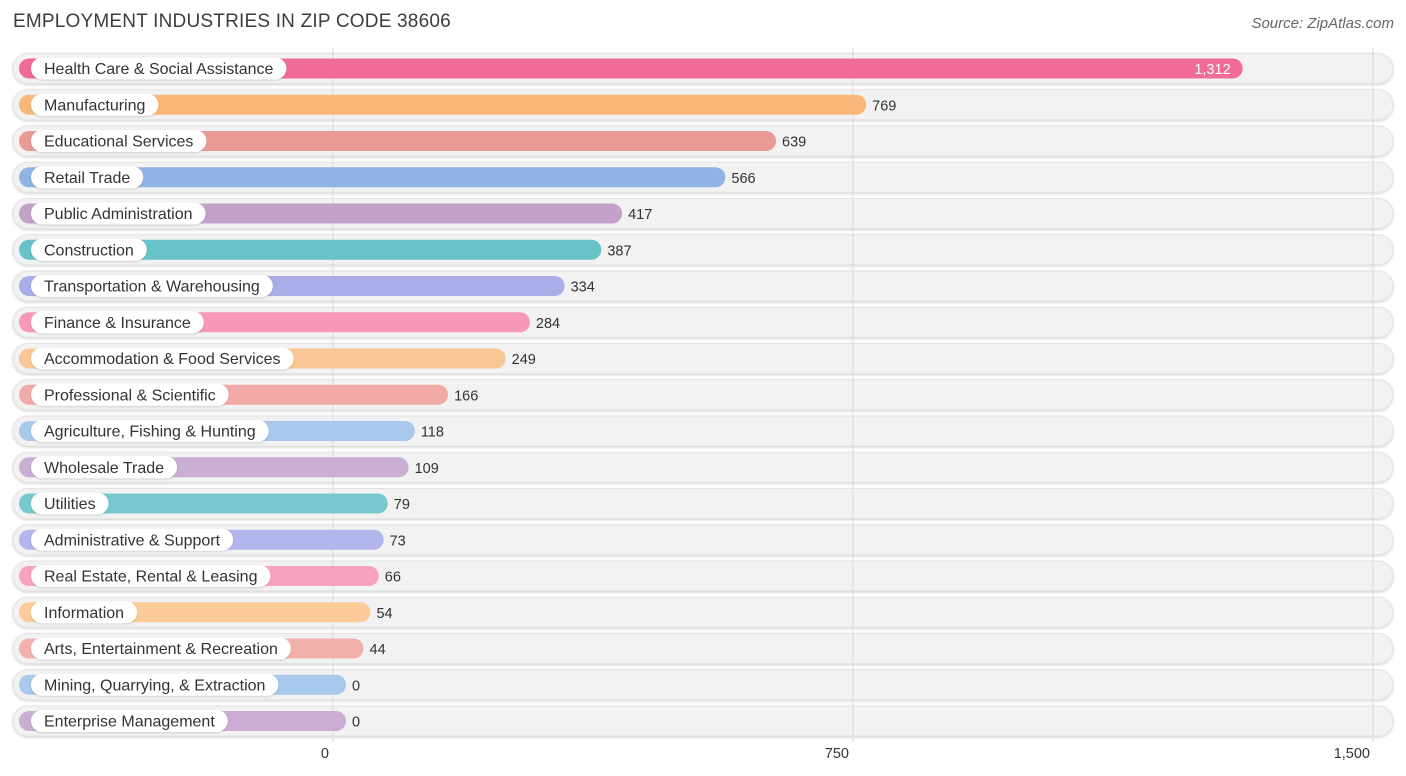  Describe the element at coordinates (548, 324) in the screenshot. I see `value-label: 284` at that location.